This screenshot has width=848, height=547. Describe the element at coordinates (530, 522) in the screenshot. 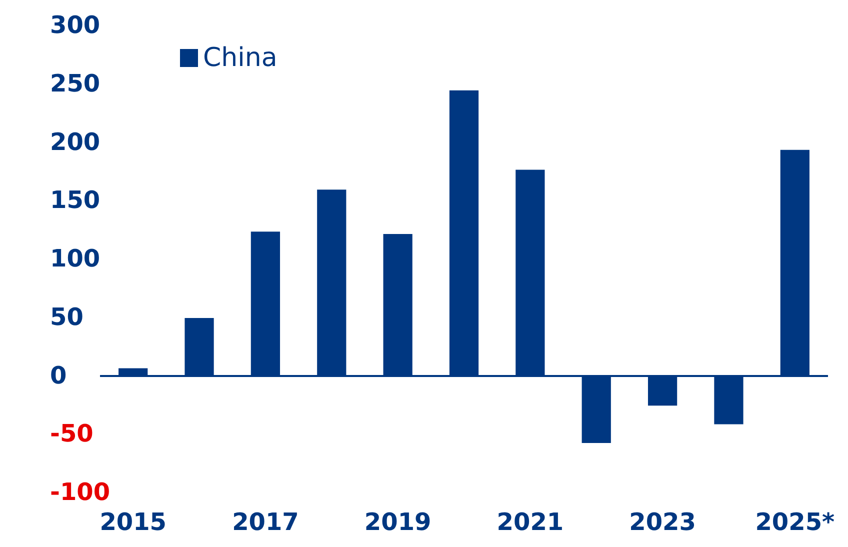

I see `x-tick-label: 2021` at that location.